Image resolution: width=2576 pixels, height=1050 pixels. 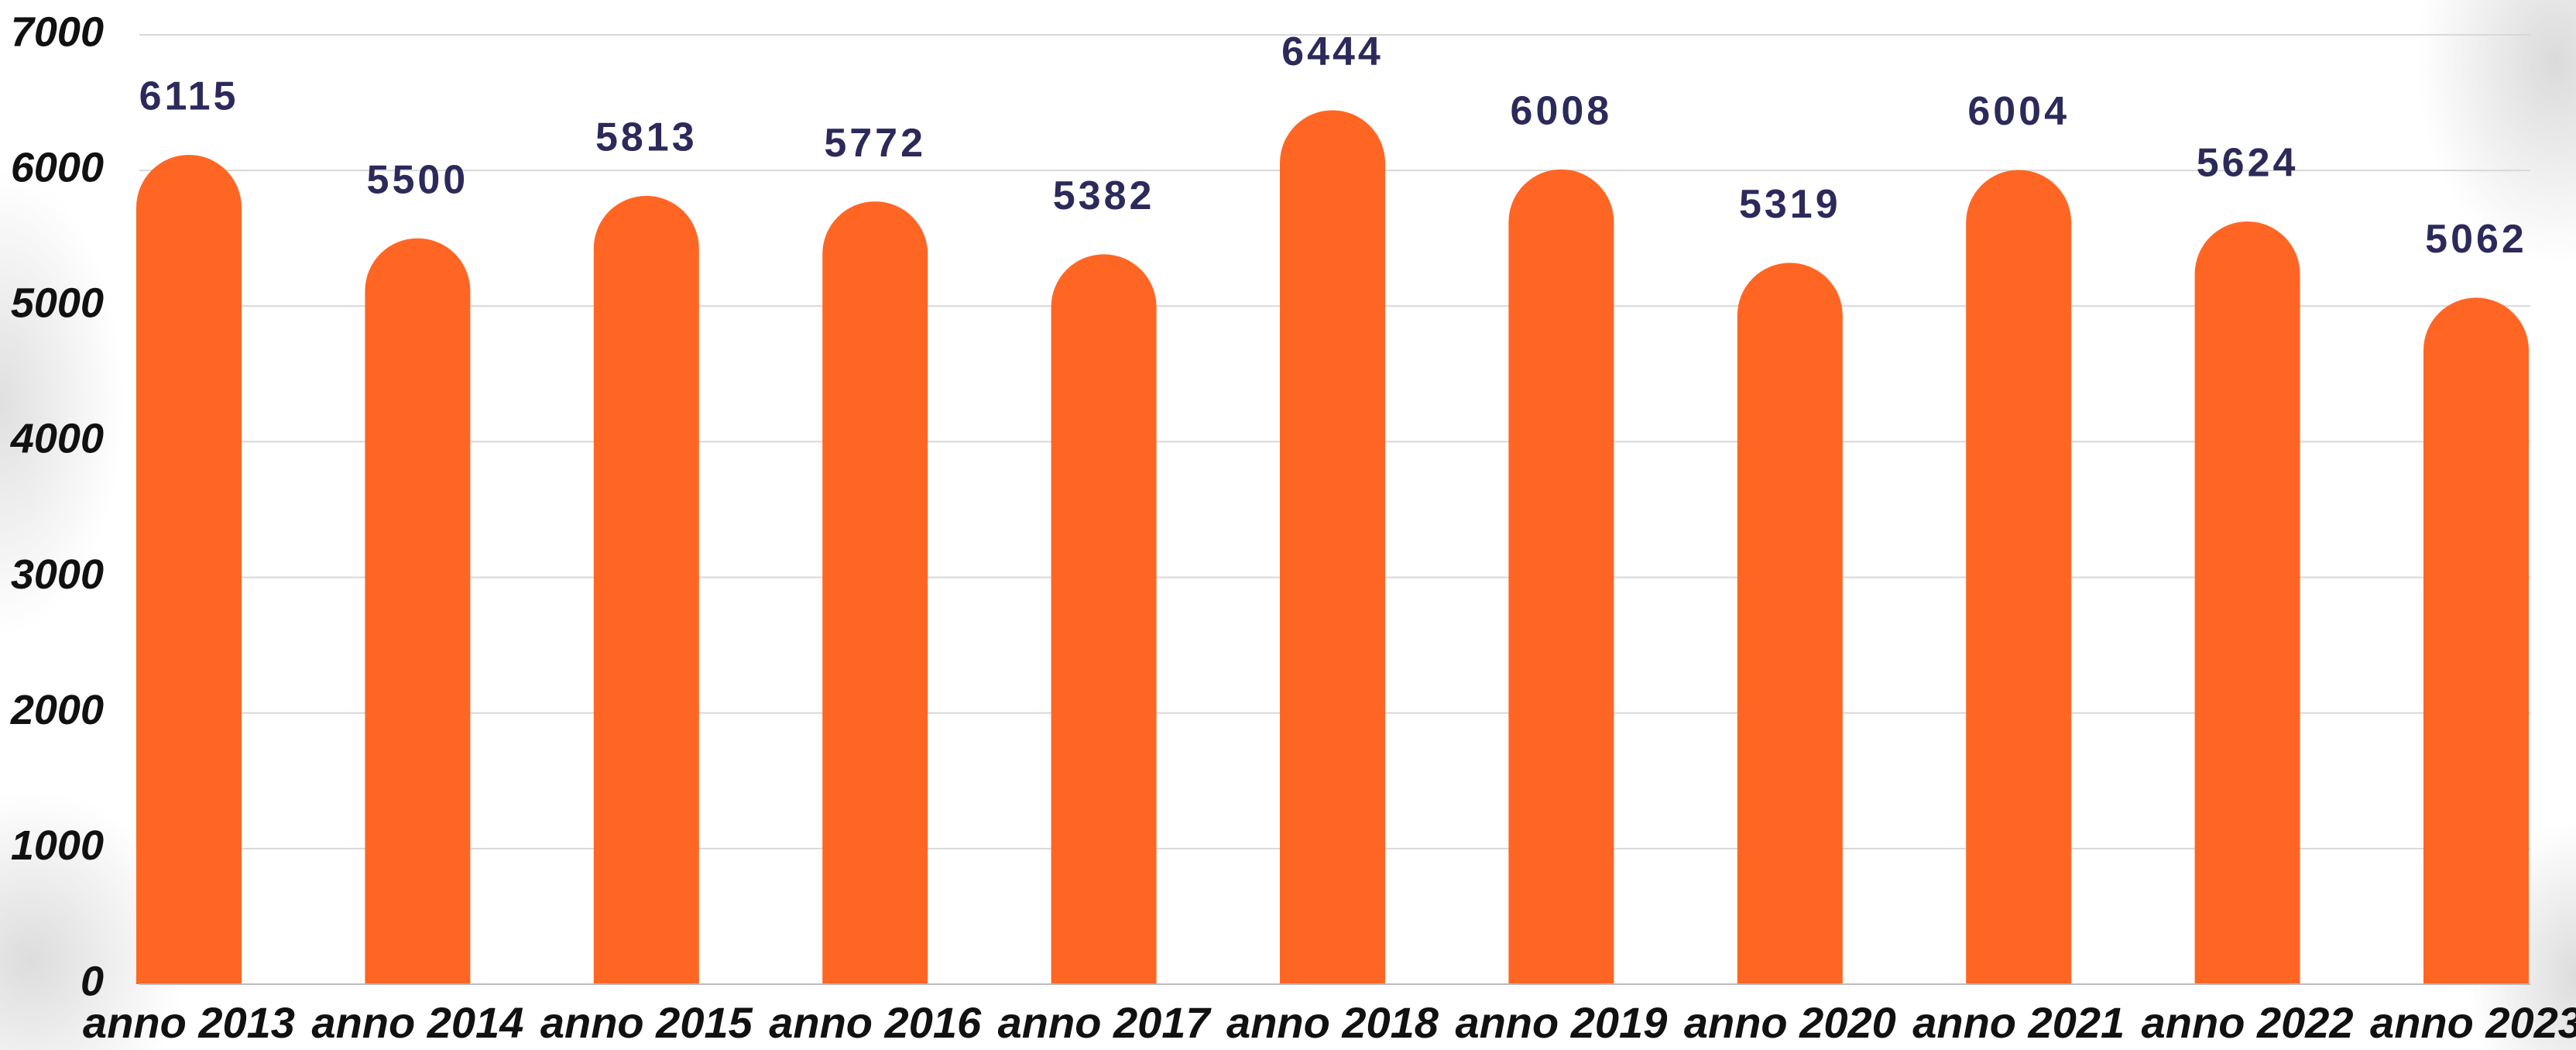 I want to click on value-label: 5500, so click(x=418, y=179).